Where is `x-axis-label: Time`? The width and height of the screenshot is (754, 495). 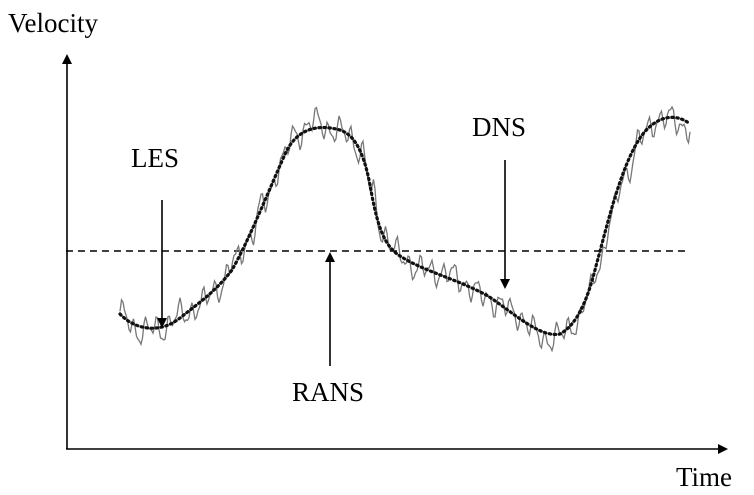
x-axis-label: Time is located at coordinates (704, 477).